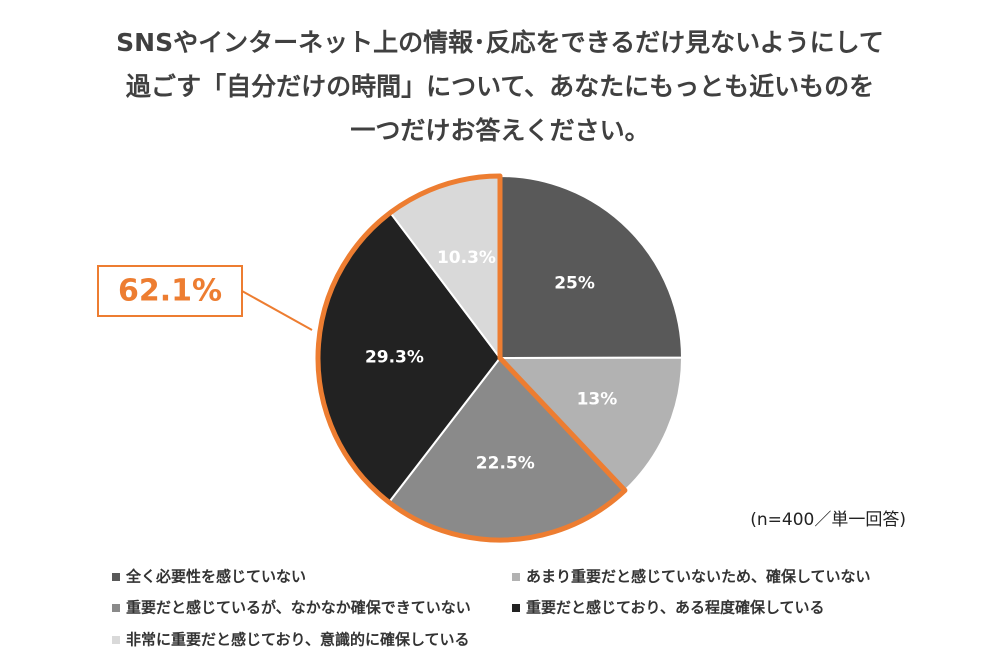 This screenshot has height=667, width=1000. I want to click on chart-title: SNSやインターネット上の情報･反応をできるだけ見ないようにして, so click(500, 42).